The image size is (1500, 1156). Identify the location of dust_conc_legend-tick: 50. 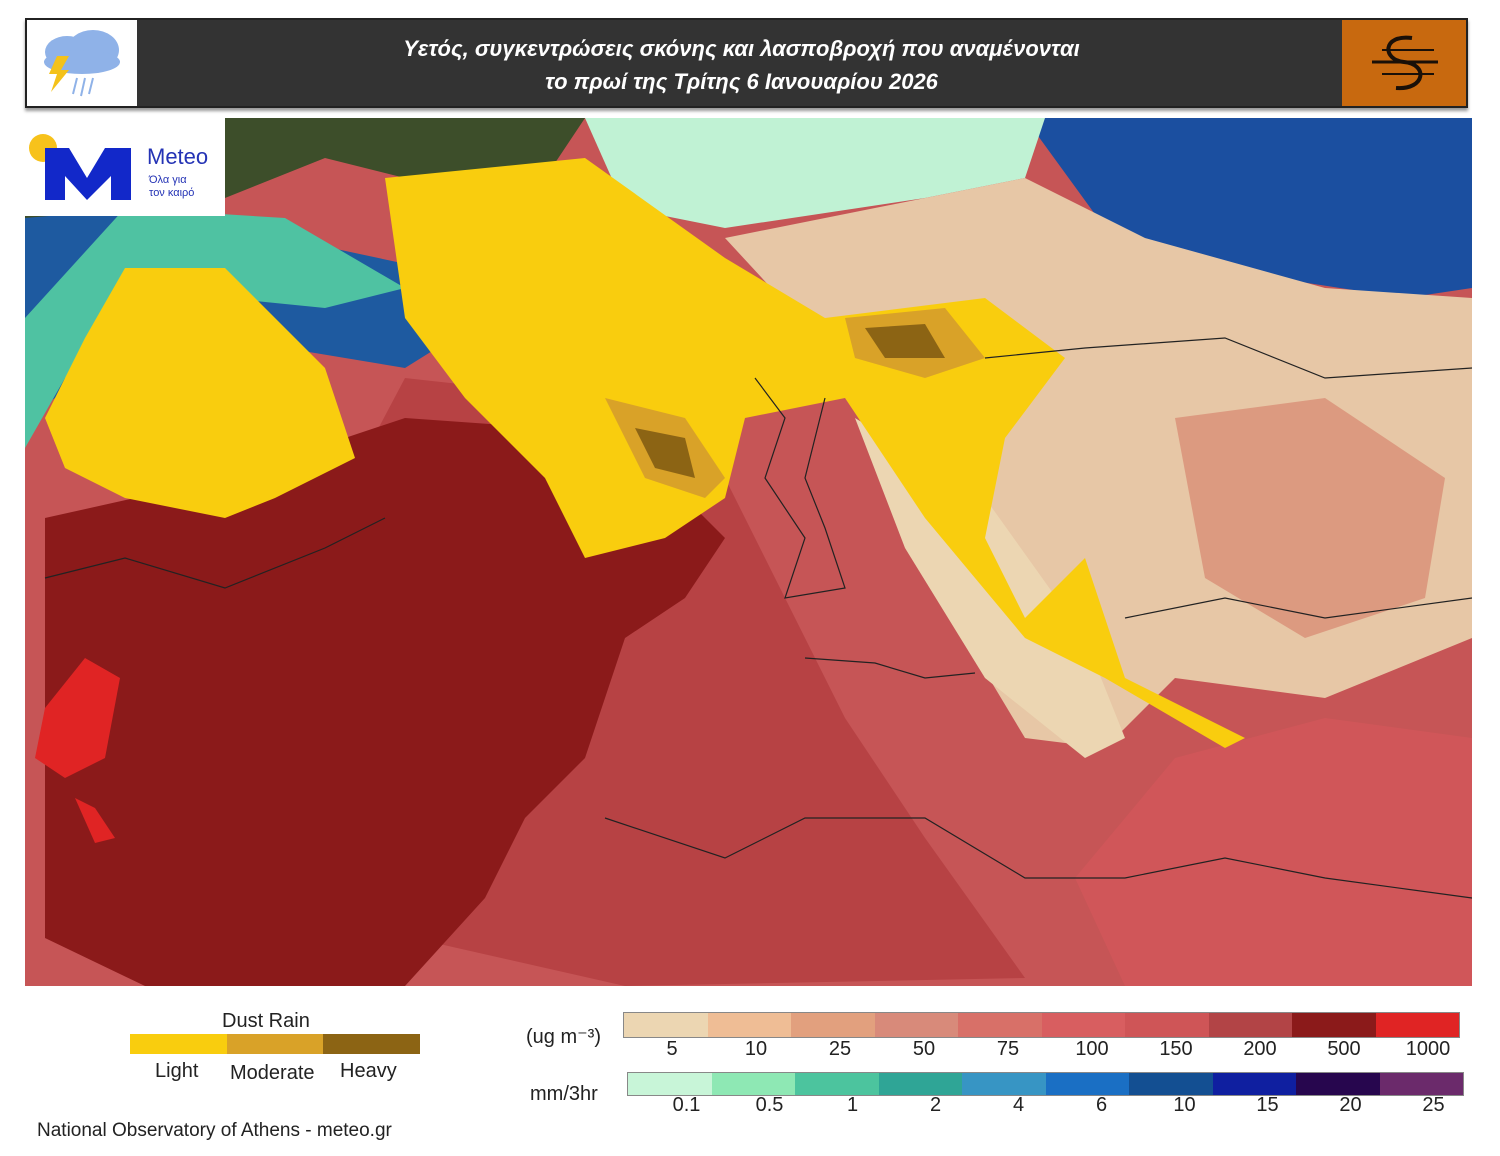
(924, 1049).